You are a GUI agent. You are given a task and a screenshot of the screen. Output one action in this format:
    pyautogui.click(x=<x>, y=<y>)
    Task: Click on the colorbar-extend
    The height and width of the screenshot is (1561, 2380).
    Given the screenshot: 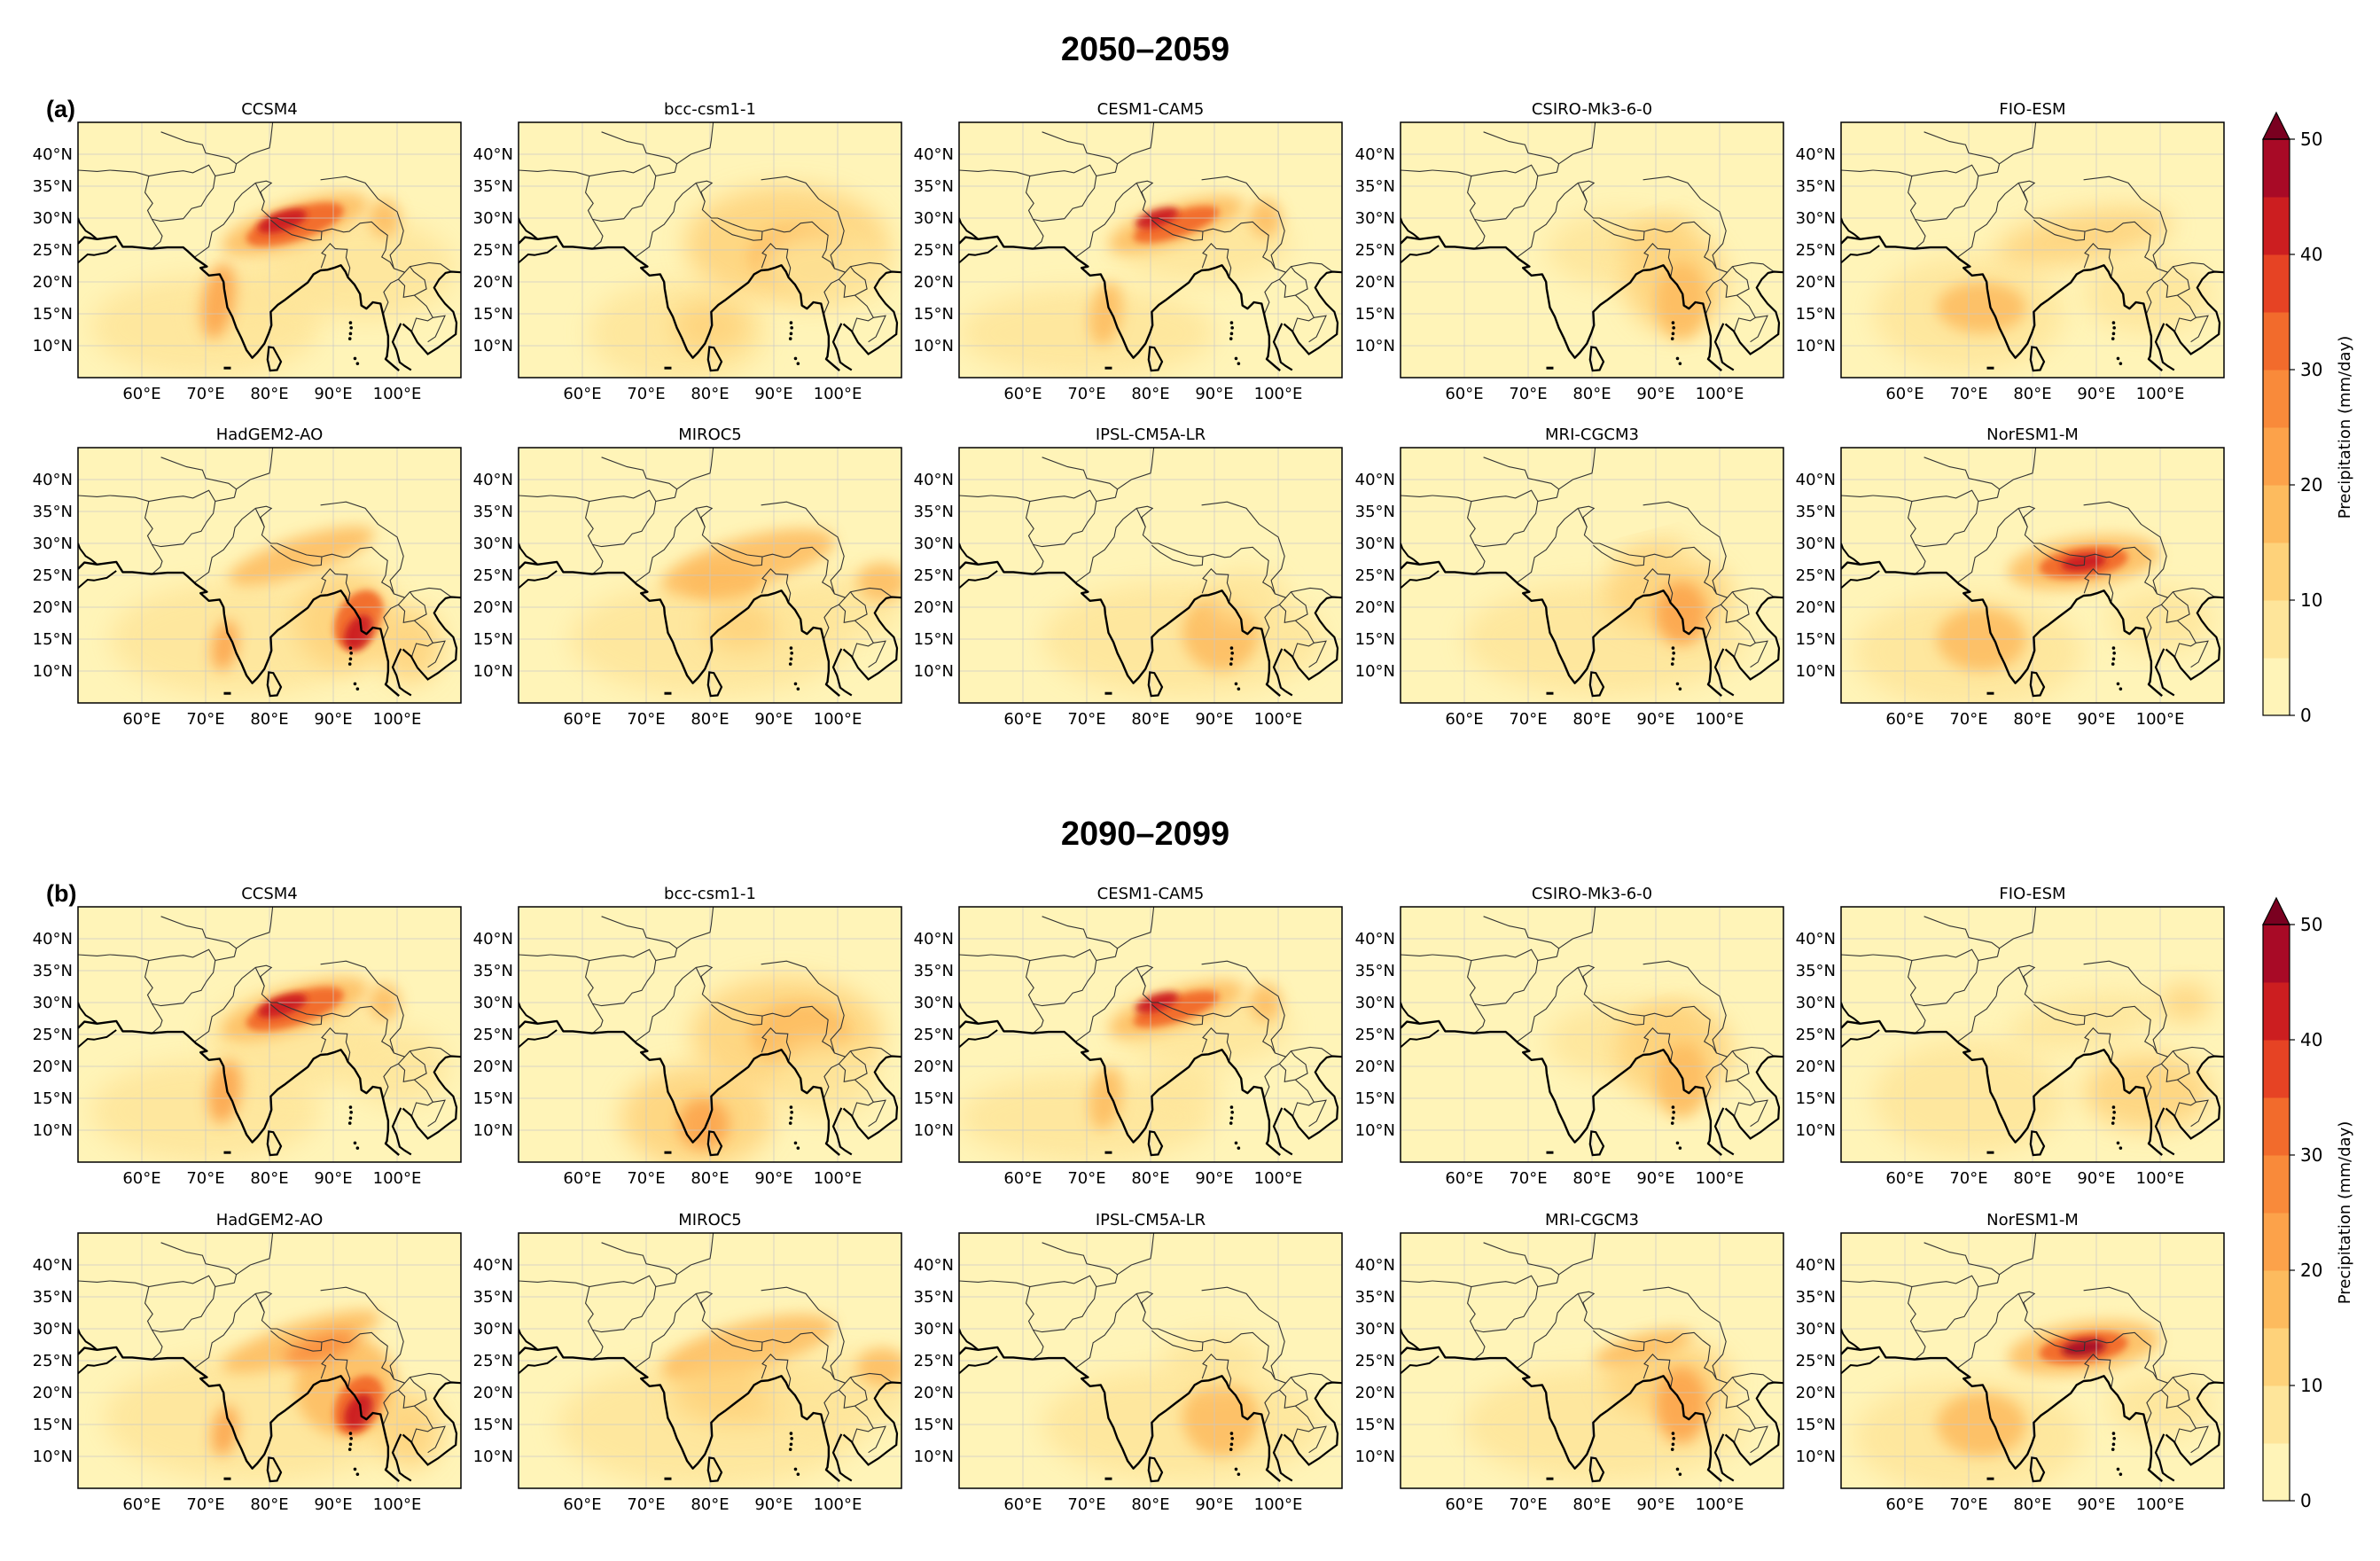 What is the action you would take?
    pyautogui.click(x=2276, y=126)
    